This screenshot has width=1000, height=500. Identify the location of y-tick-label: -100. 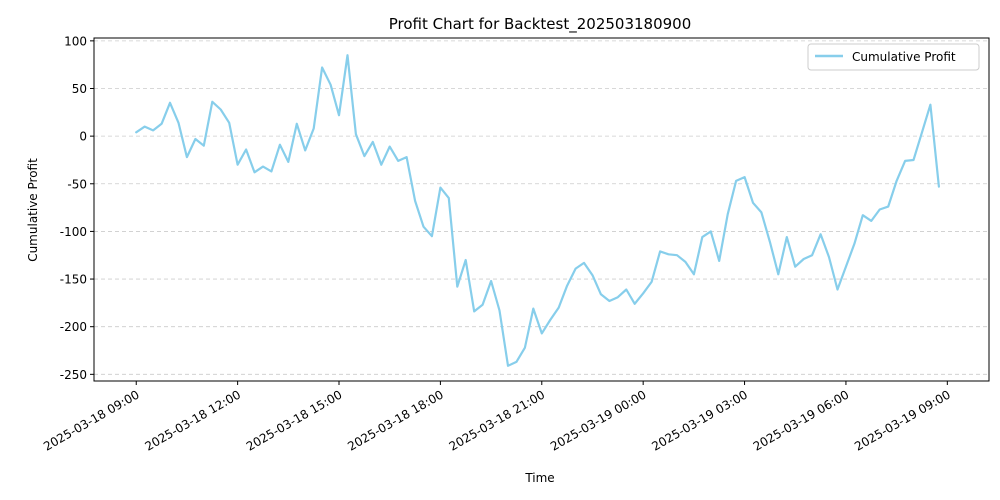
(73, 232).